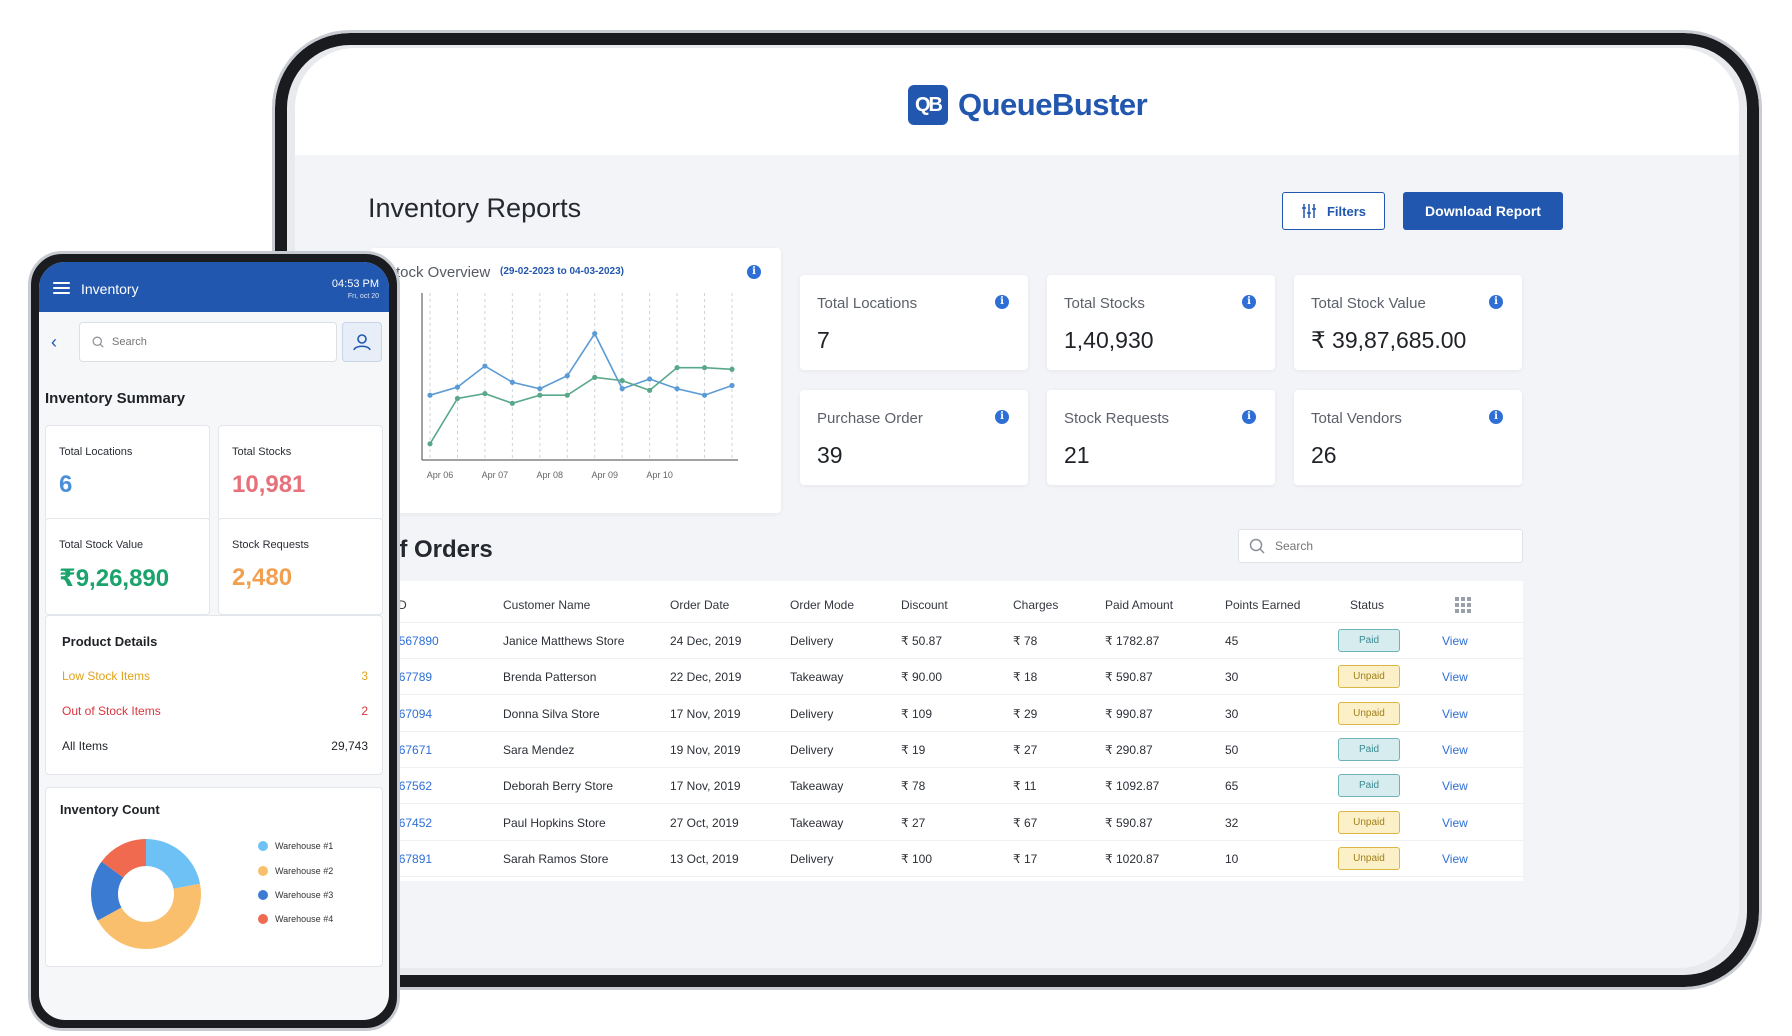 The height and width of the screenshot is (1036, 1792). Describe the element at coordinates (706, 677) in the screenshot. I see `cell-order-date: 22 Dec, 2019` at that location.